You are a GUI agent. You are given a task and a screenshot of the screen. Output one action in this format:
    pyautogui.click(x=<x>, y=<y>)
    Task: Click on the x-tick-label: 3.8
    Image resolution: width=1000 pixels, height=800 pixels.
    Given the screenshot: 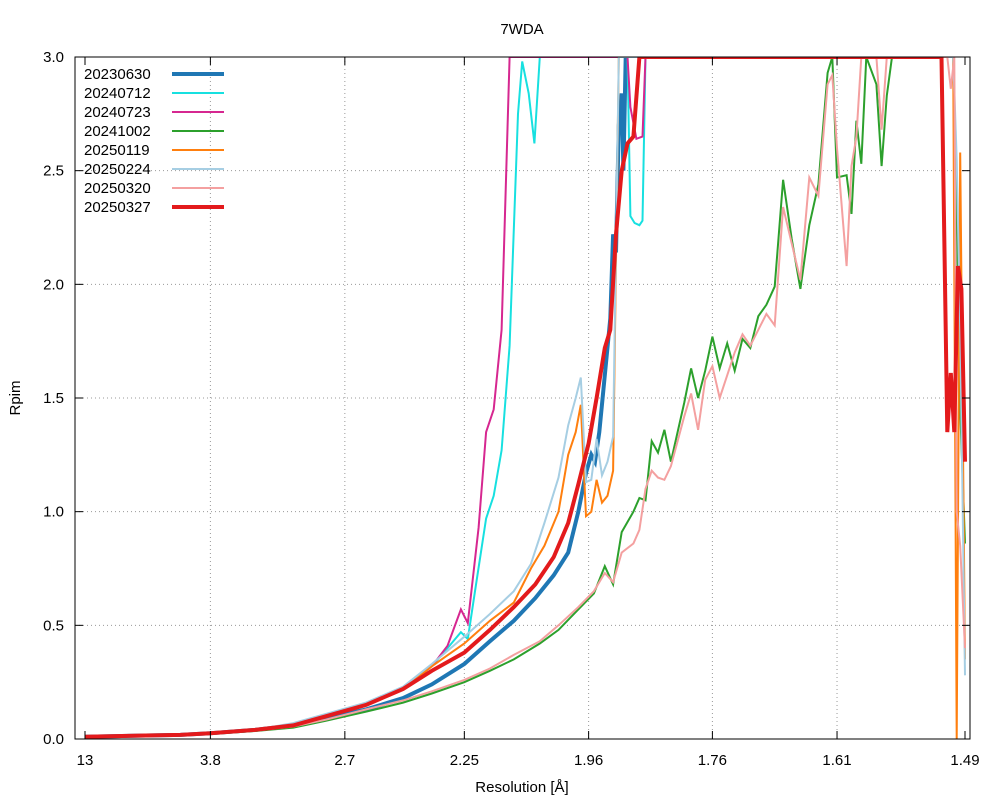 What is the action you would take?
    pyautogui.click(x=210, y=760)
    